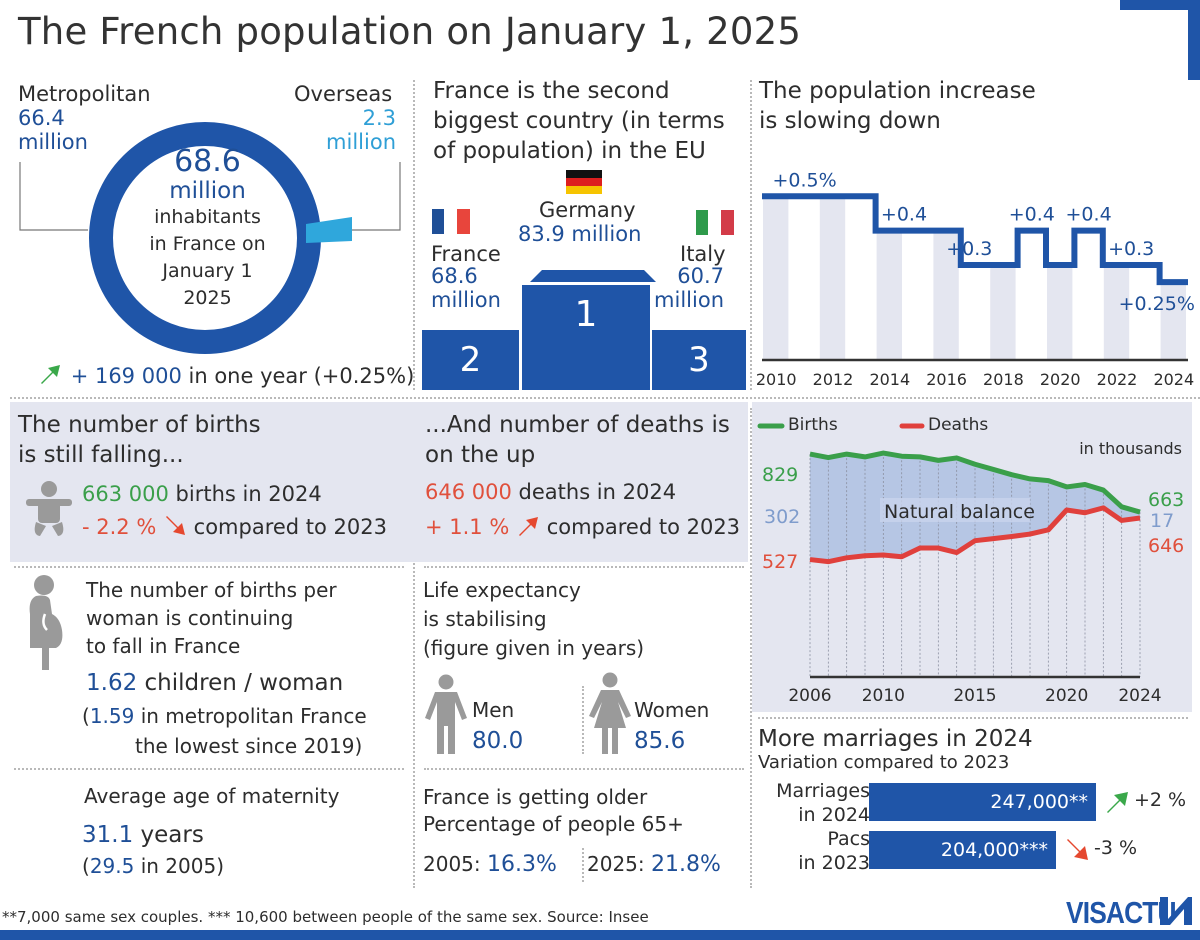 The width and height of the screenshot is (1200, 940). I want to click on arrow-up-right-icon, so click(528, 526).